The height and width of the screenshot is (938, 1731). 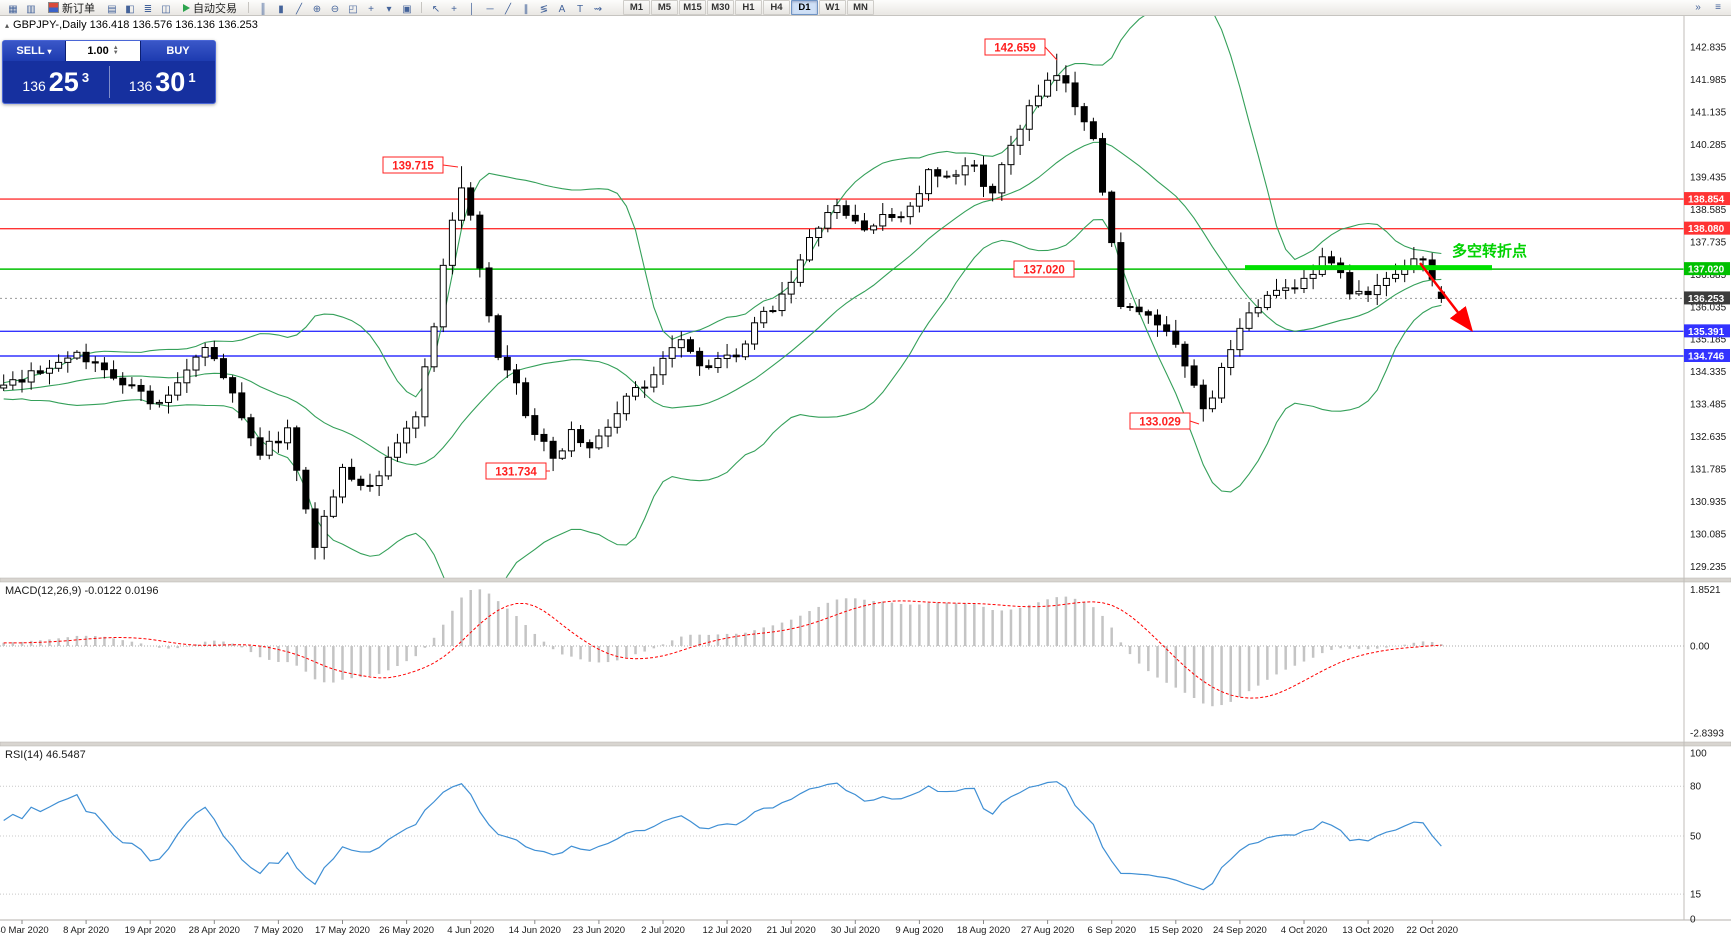 I want to click on templates-icon: ▣, so click(x=407, y=9).